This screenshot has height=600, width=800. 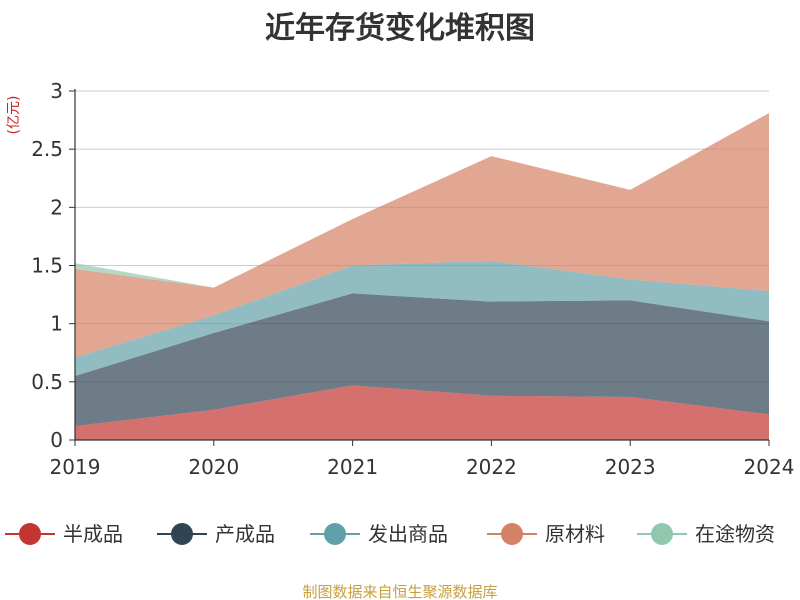 I want to click on legend-item-1: 产成品, so click(x=216, y=534).